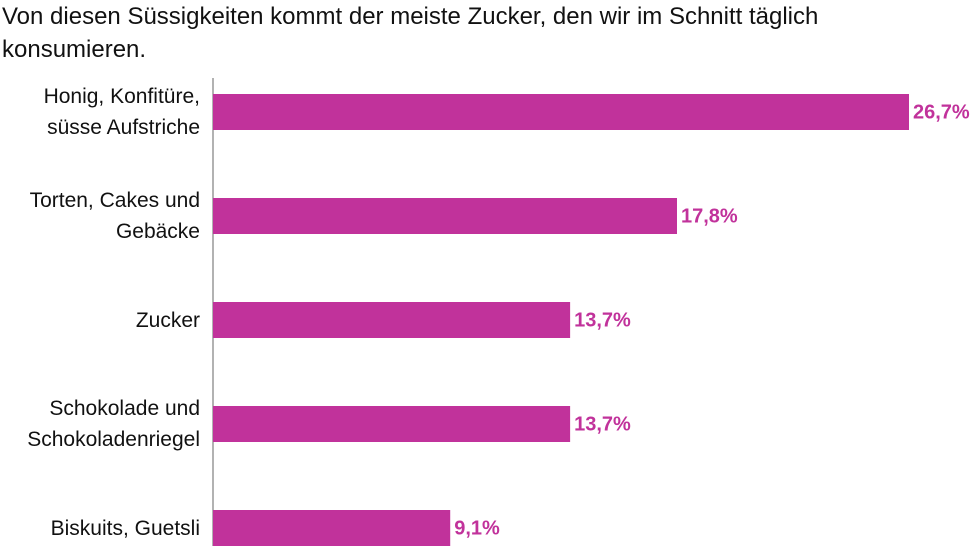 This screenshot has height=546, width=971. I want to click on category-label: Schokolade und Schokoladenriegel, so click(113, 424).